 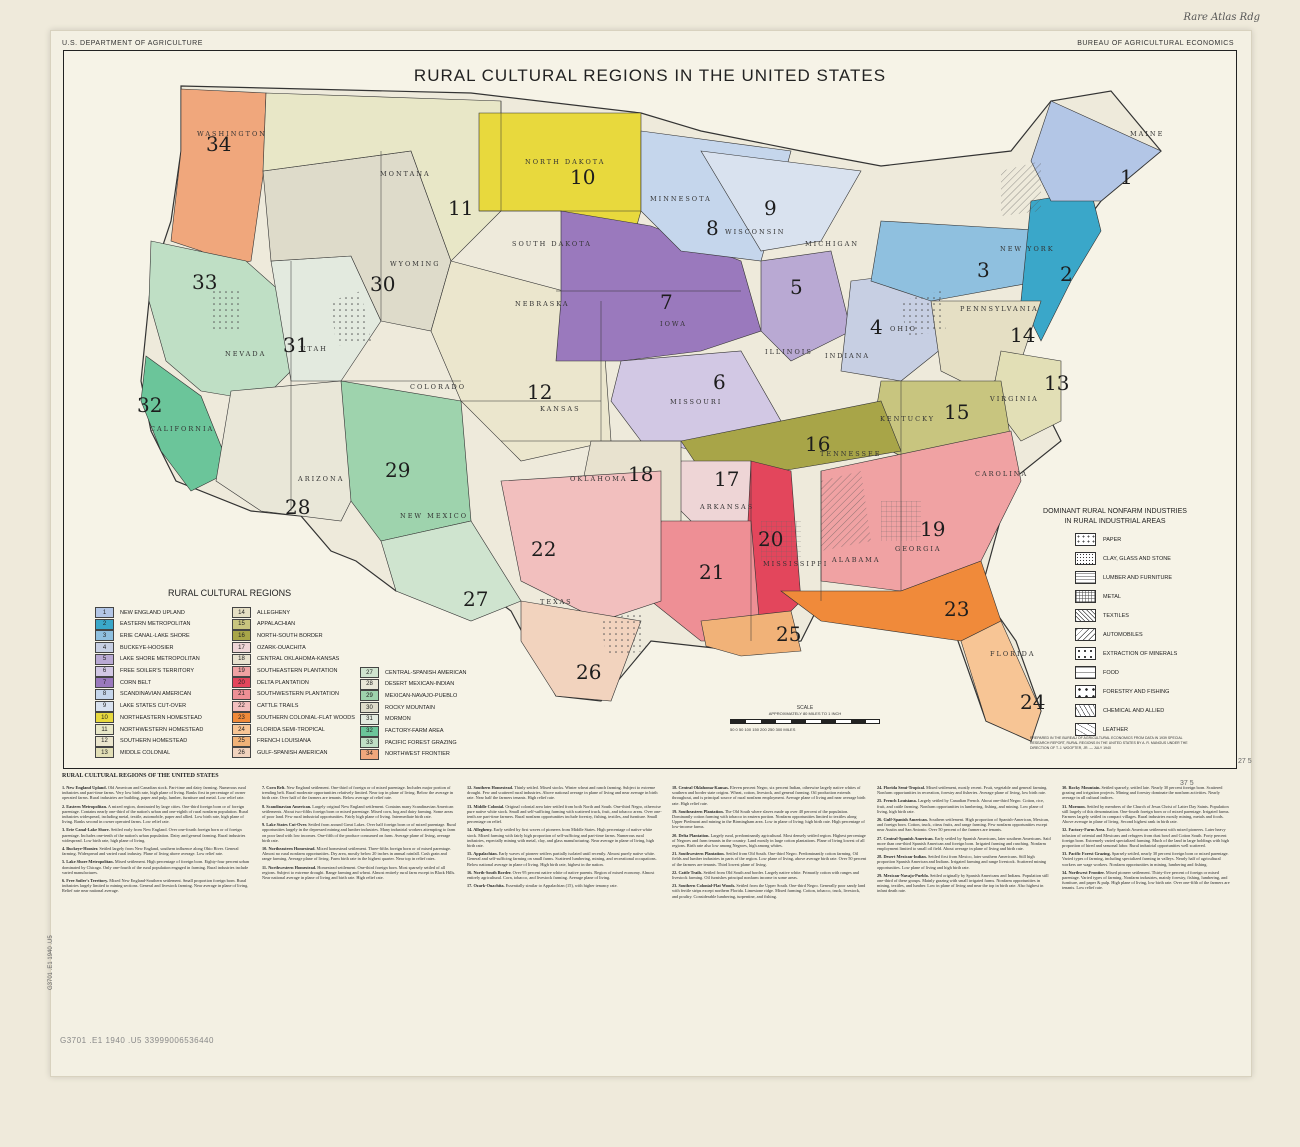 What do you see at coordinates (719, 382) in the screenshot?
I see `region-number-6: 6` at bounding box center [719, 382].